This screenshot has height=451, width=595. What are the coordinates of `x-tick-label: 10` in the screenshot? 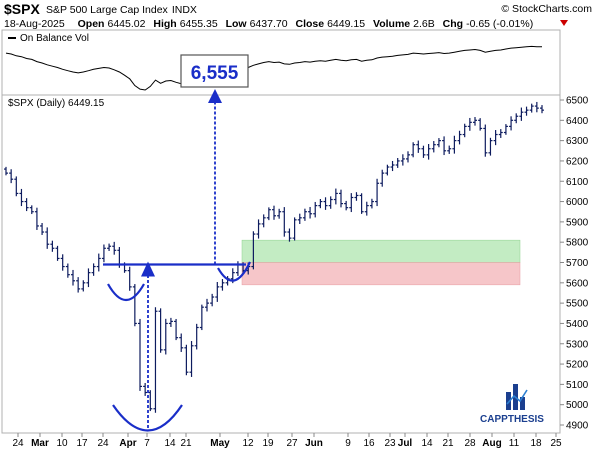 It's located at (62, 443).